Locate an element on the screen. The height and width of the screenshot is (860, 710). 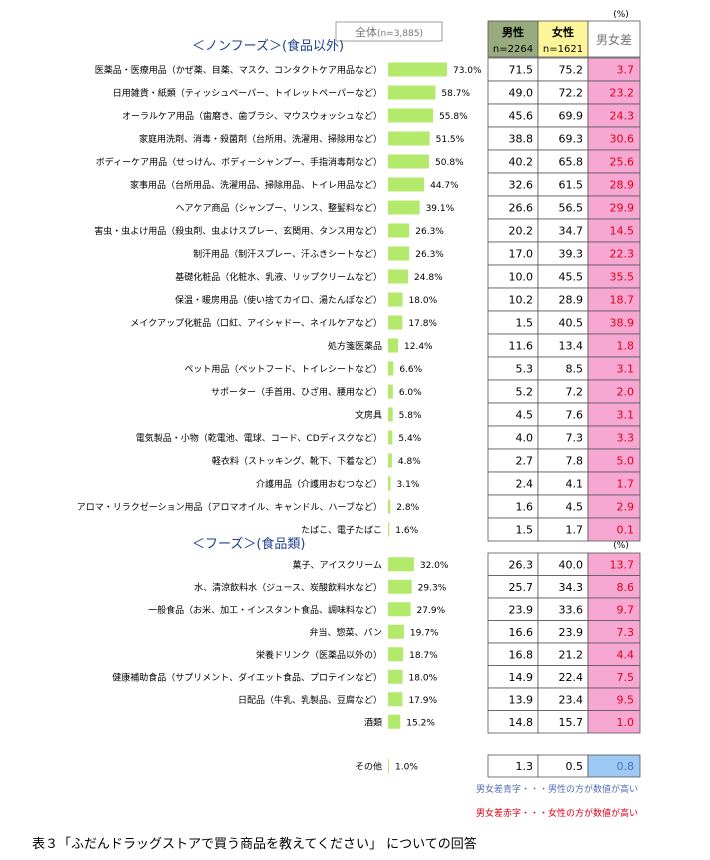
diff-value: 3.1 is located at coordinates (626, 369).